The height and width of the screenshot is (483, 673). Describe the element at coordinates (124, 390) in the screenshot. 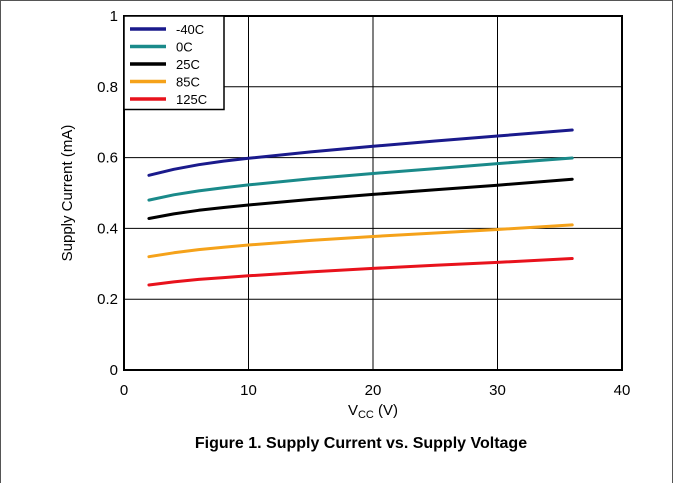

I see `x-tick-label: 0` at that location.